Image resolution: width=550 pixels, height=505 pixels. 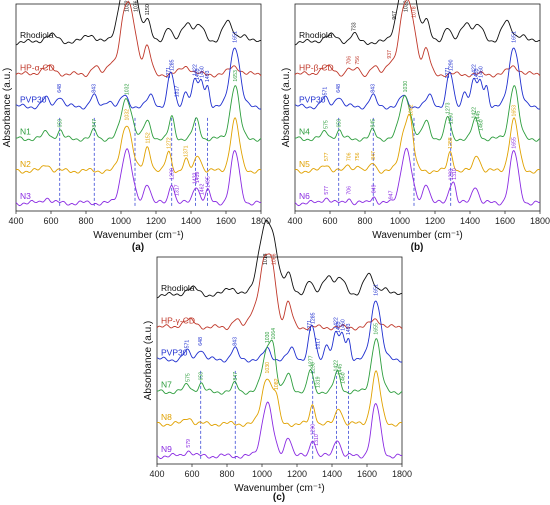 I want to click on peak-label: 937, so click(x=390, y=54).